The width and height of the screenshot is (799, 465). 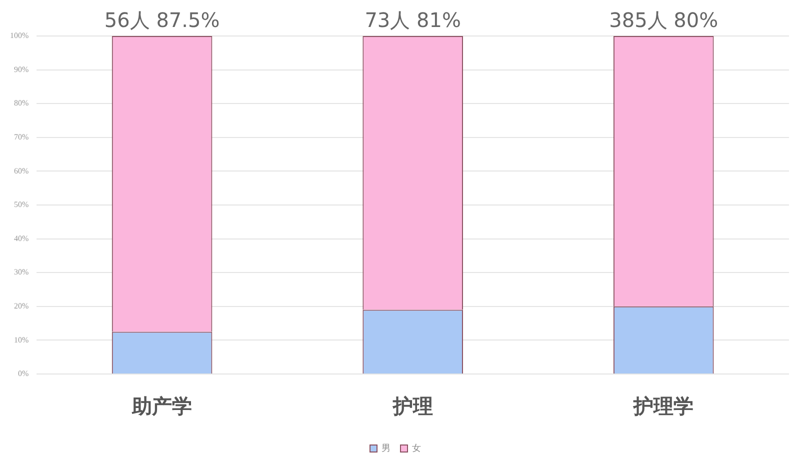 What do you see at coordinates (21, 305) in the screenshot?
I see `y-tick-label: 20%` at bounding box center [21, 305].